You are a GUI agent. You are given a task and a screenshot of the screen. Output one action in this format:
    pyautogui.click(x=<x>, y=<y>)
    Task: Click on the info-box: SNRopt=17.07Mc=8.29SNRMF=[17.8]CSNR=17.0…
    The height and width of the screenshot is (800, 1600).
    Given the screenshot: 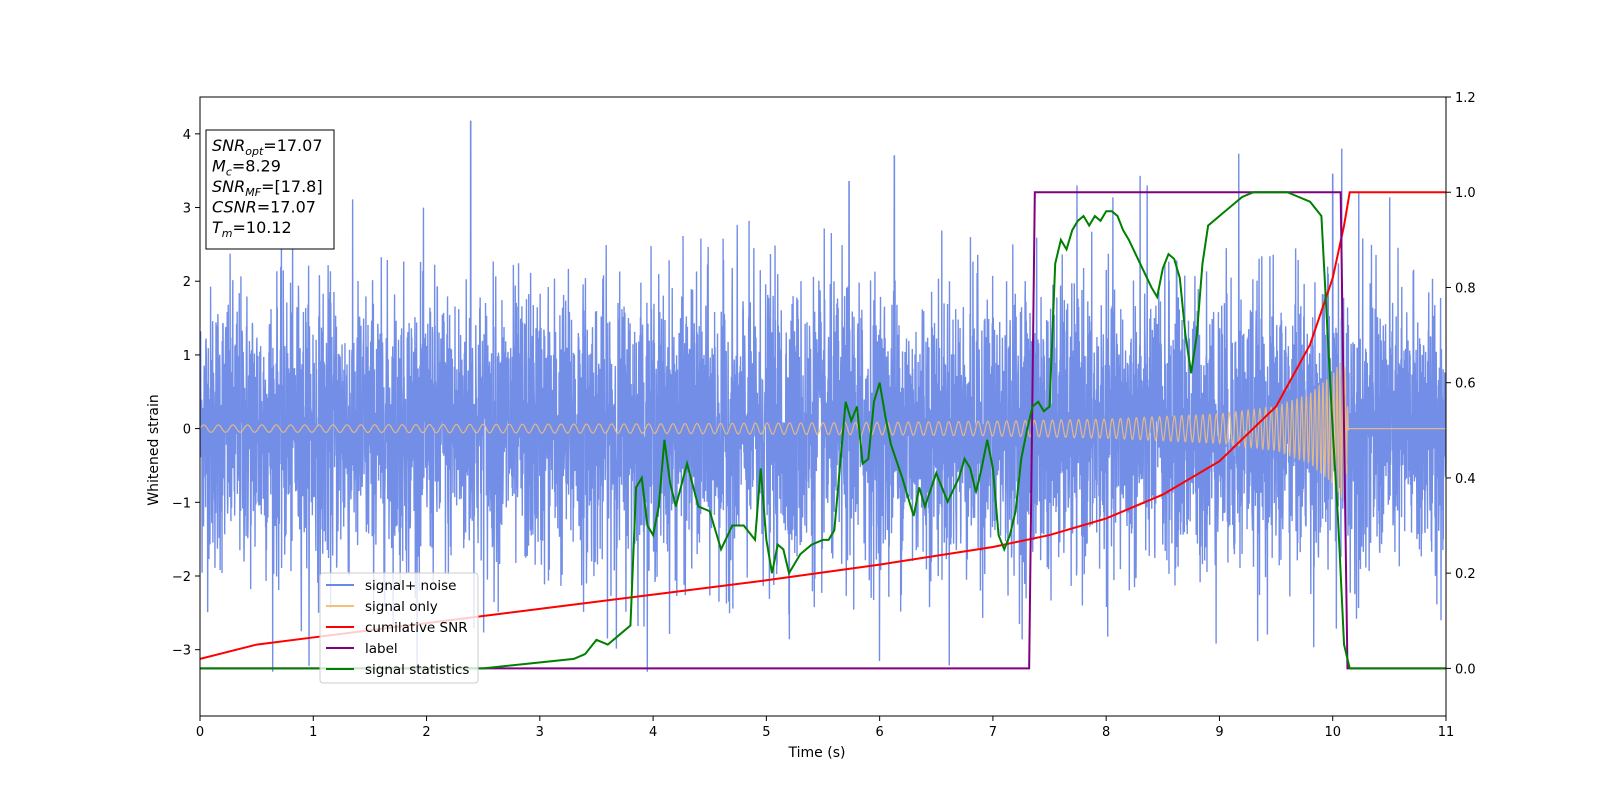 What is the action you would take?
    pyautogui.click(x=270, y=189)
    